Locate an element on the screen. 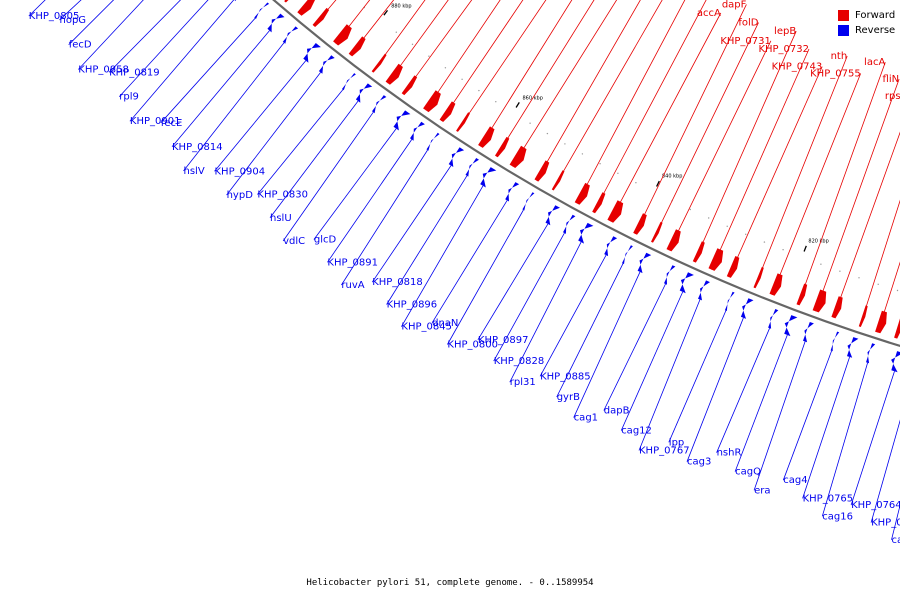 This screenshot has height=600, width=900. reverse-gene-label: KHP_0885 is located at coordinates (565, 376).